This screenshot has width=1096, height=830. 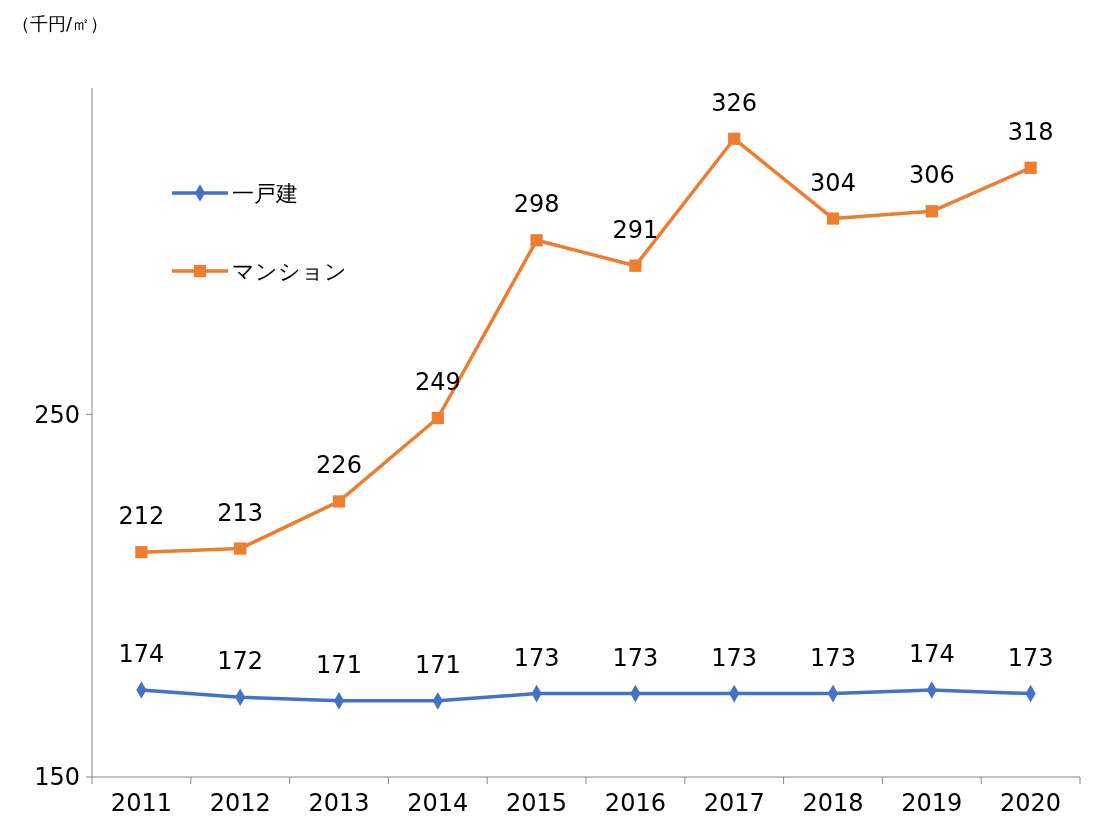 I want to click on x-tick-label: 2018, so click(x=833, y=803).